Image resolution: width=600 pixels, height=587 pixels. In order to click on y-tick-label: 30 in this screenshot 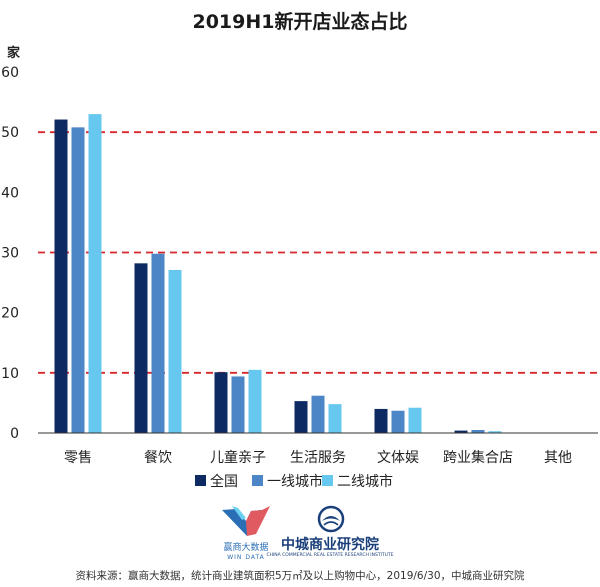, I will do `click(10, 254)`.